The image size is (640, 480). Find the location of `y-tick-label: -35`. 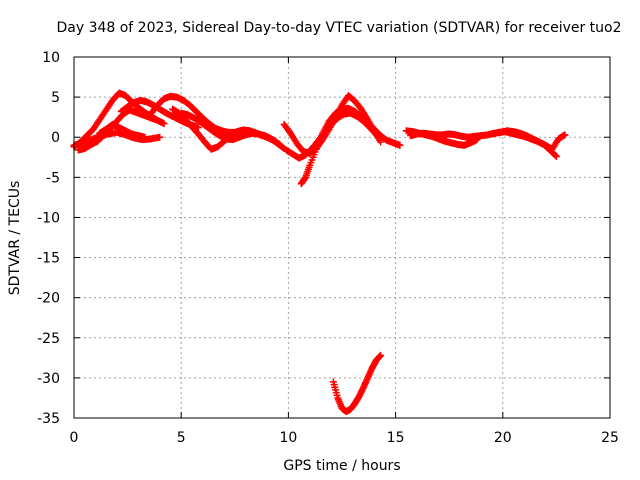

y-tick-label: -35 is located at coordinates (48, 419).